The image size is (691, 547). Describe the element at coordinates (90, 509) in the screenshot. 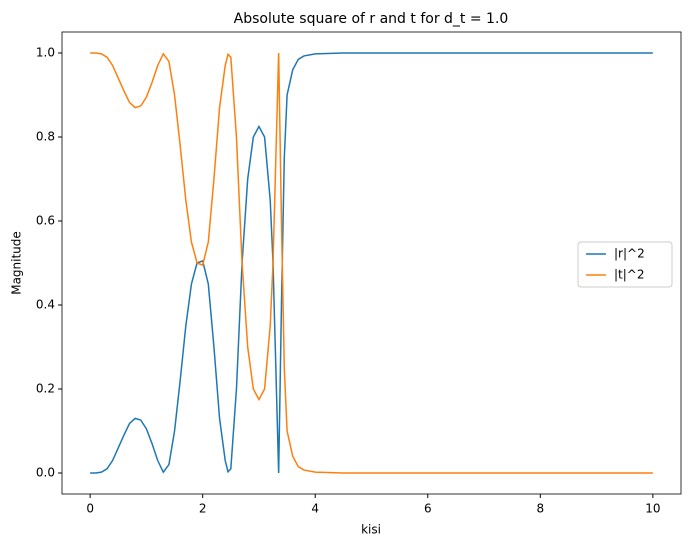

I see `x-tick-label: 0` at that location.